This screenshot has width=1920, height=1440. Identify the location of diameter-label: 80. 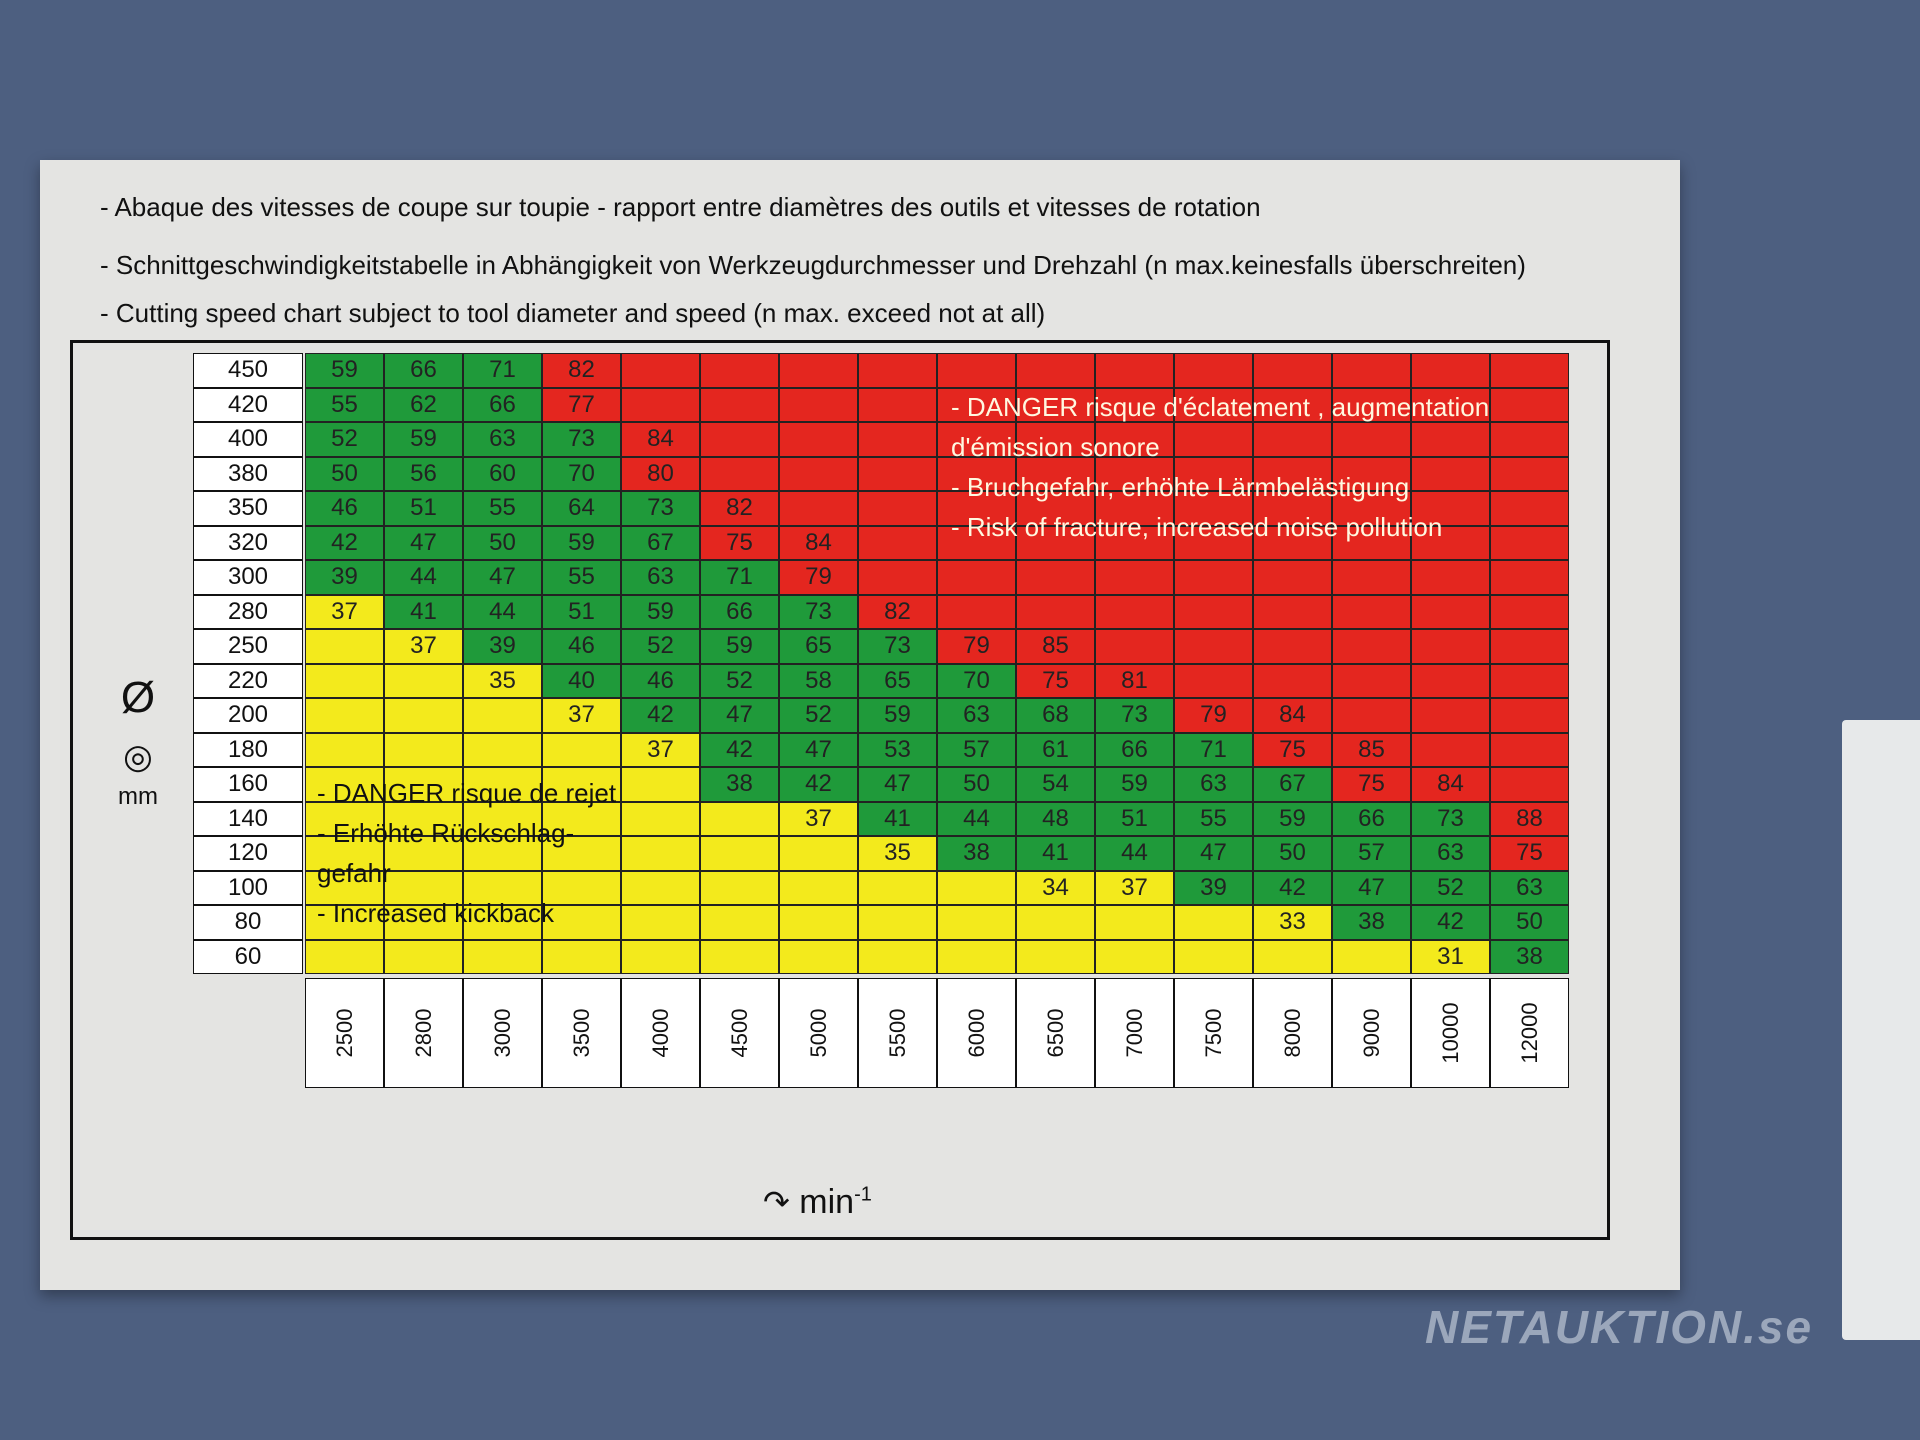
(248, 922).